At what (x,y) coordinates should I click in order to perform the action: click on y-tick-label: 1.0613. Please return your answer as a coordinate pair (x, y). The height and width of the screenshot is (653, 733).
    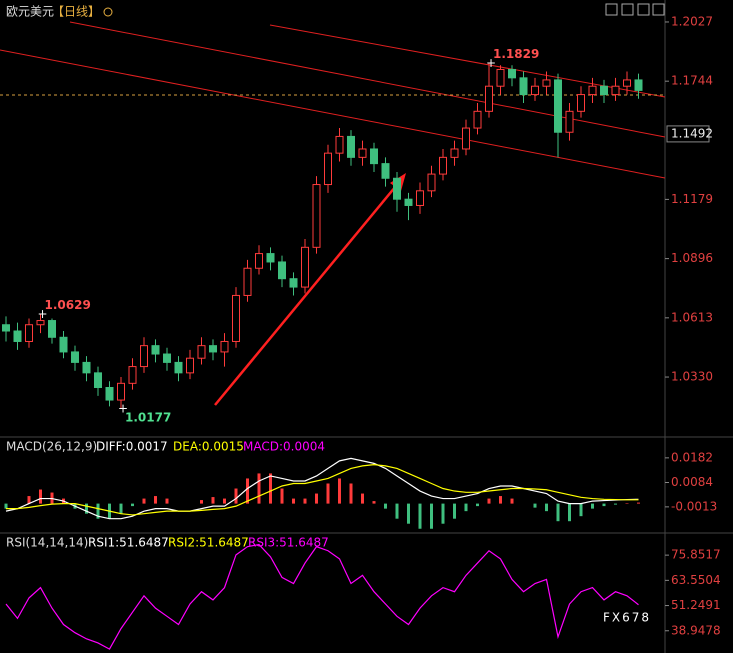
    Looking at the image, I should click on (692, 317).